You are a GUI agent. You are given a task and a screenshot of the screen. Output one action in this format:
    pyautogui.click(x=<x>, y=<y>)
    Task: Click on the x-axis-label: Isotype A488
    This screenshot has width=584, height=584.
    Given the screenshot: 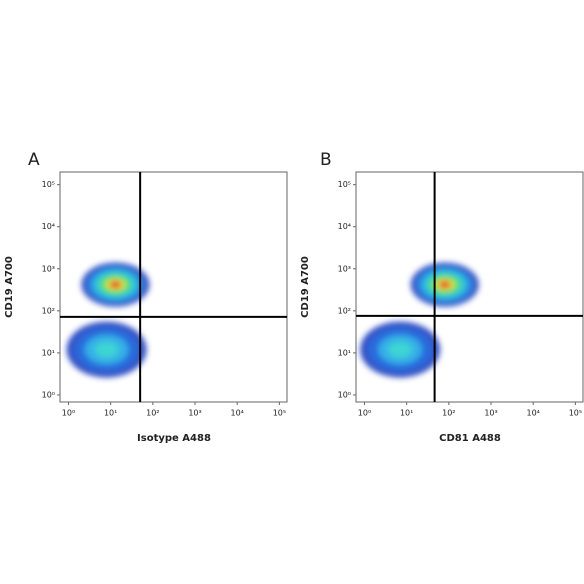 What is the action you would take?
    pyautogui.click(x=174, y=438)
    